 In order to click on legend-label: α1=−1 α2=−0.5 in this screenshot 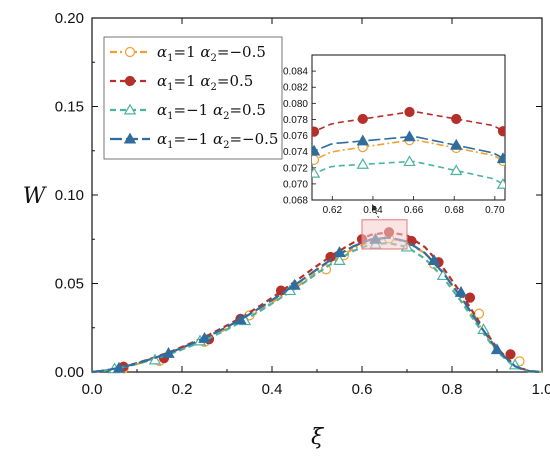, I will do `click(217, 140)`.